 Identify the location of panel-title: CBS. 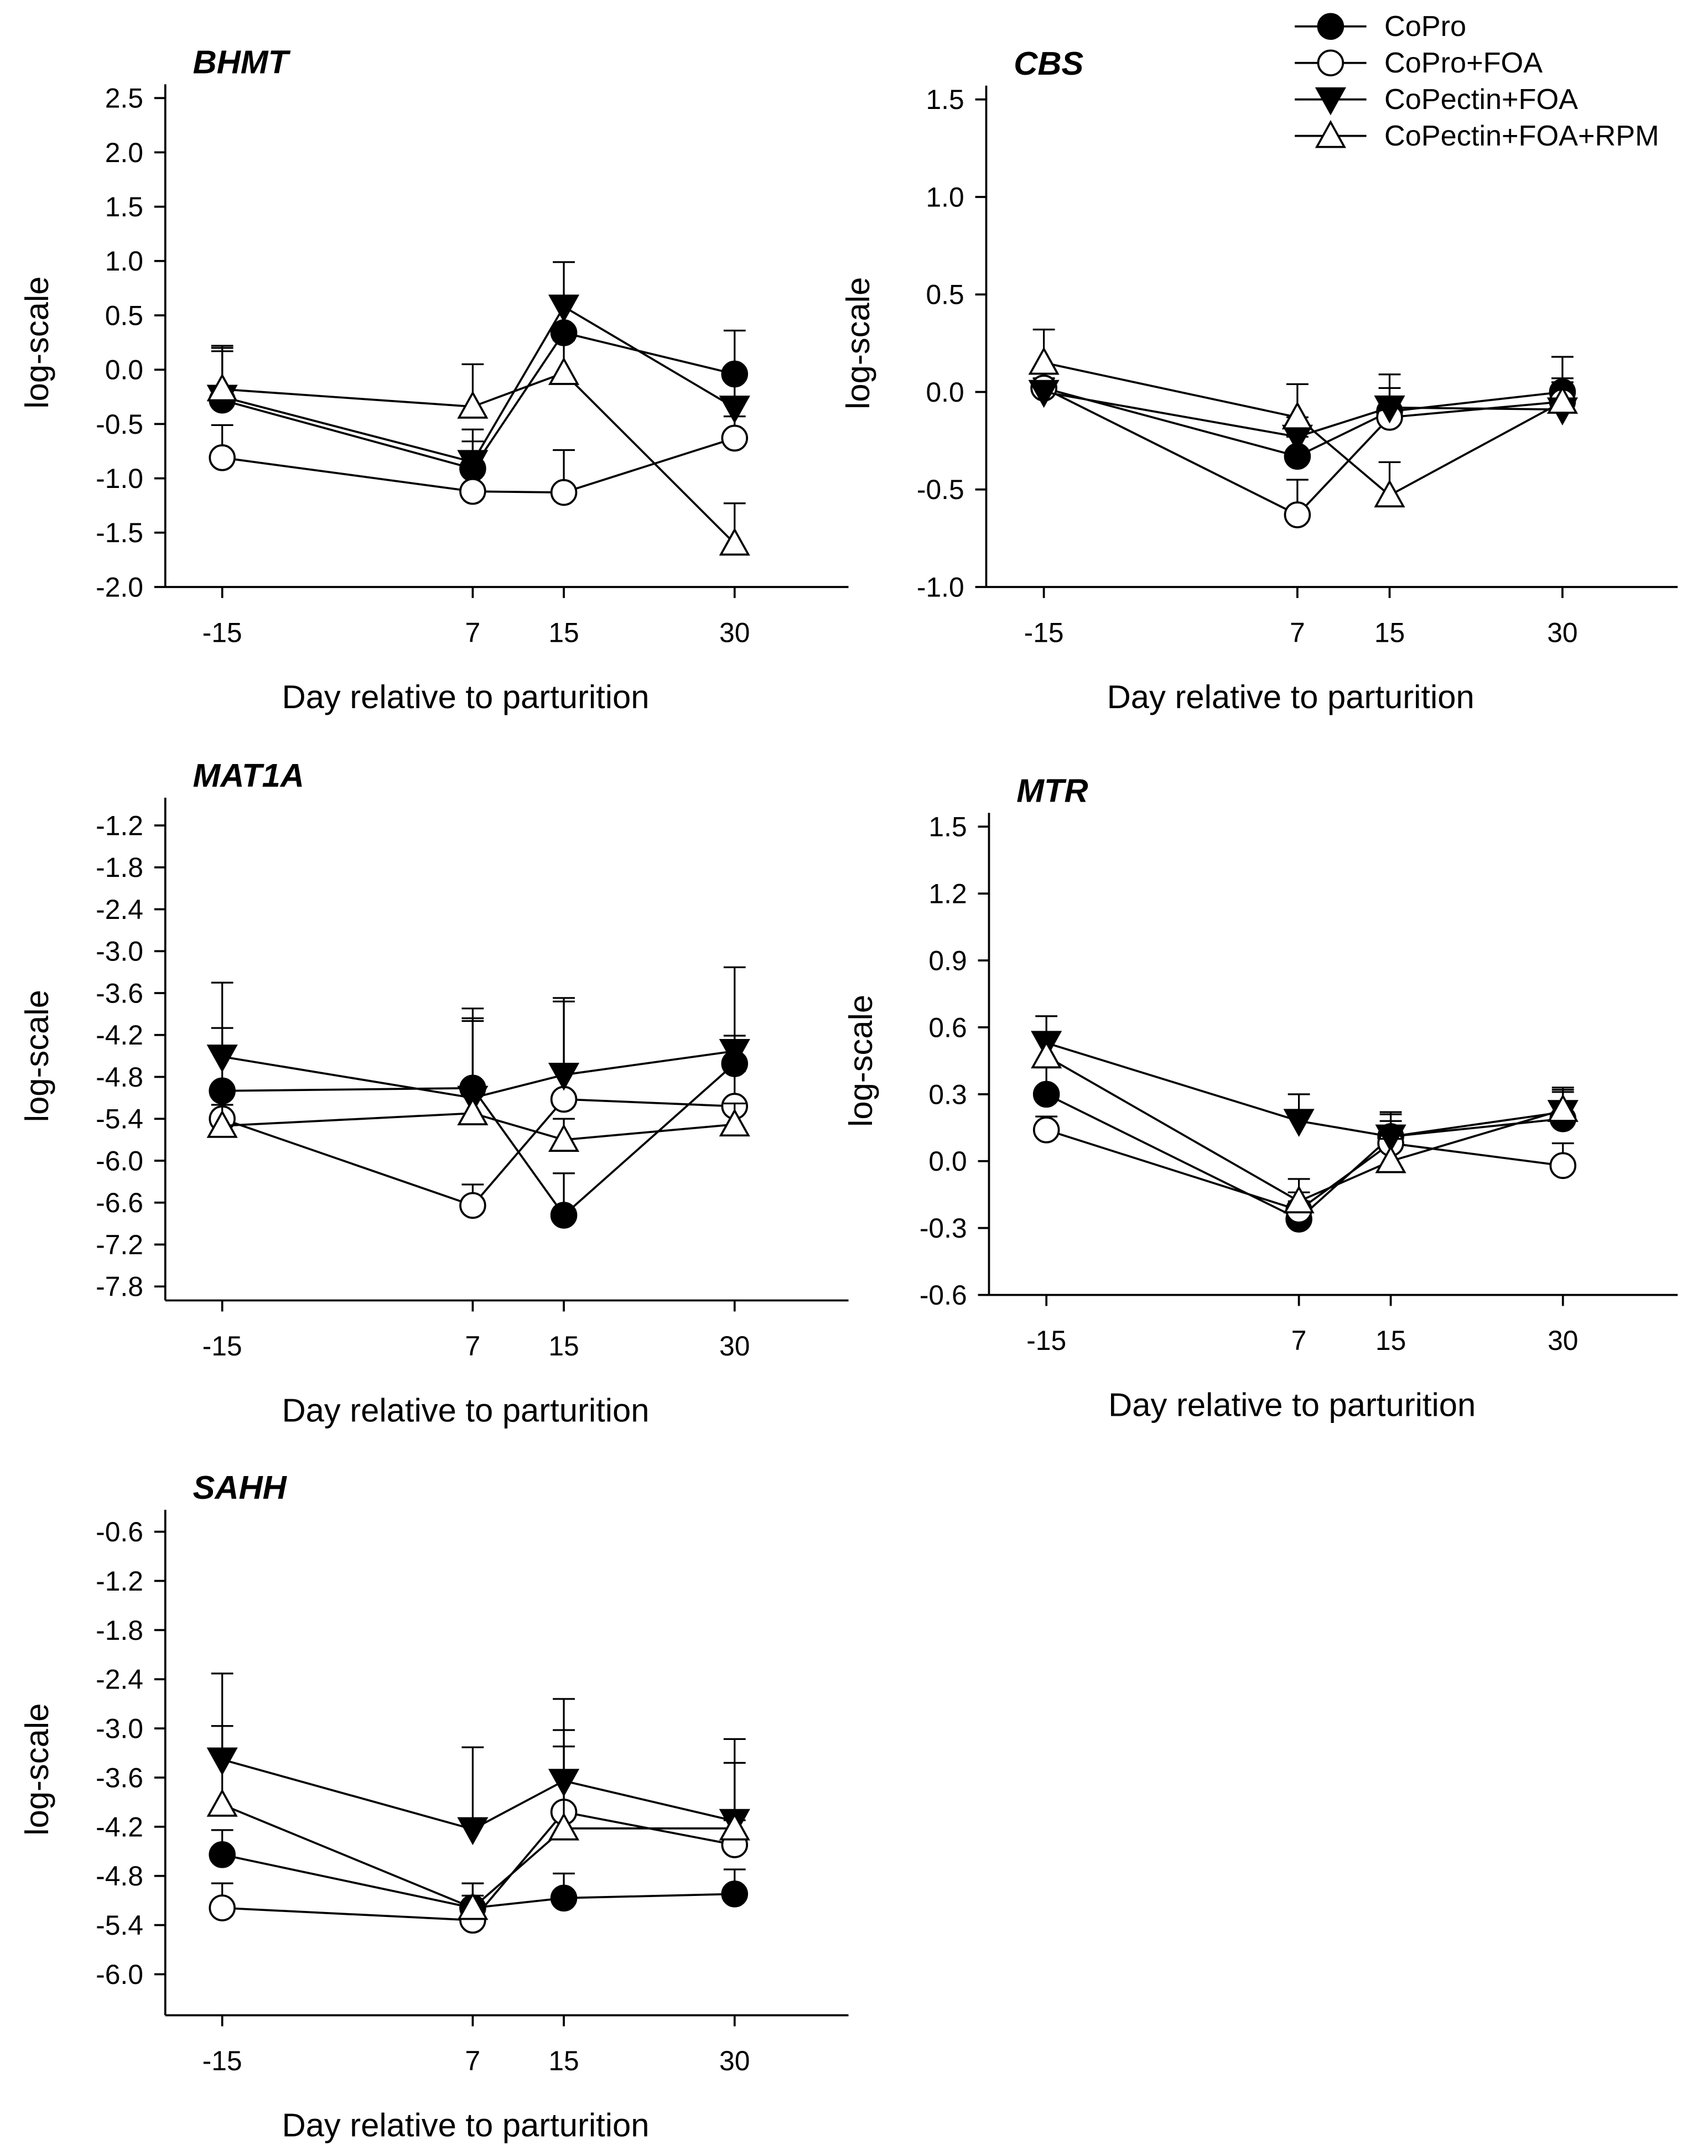
(1048, 63).